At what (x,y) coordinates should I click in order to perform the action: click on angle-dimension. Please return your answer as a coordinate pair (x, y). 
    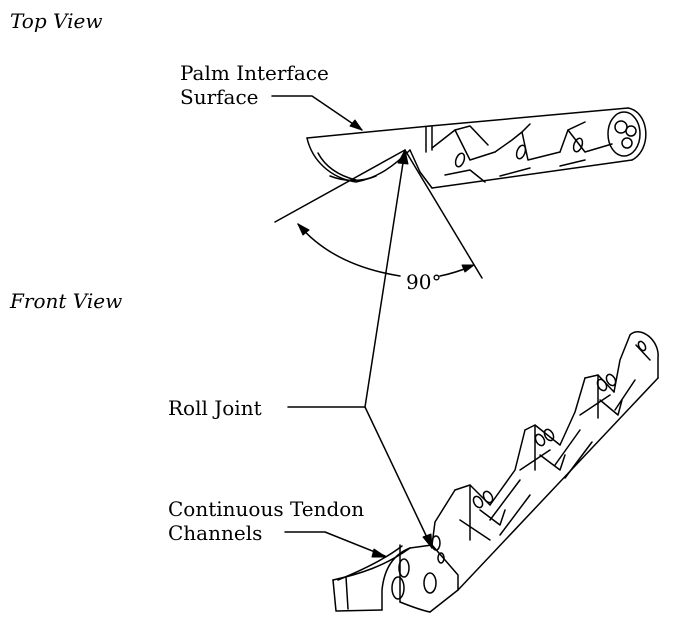
    Looking at the image, I should click on (378, 214).